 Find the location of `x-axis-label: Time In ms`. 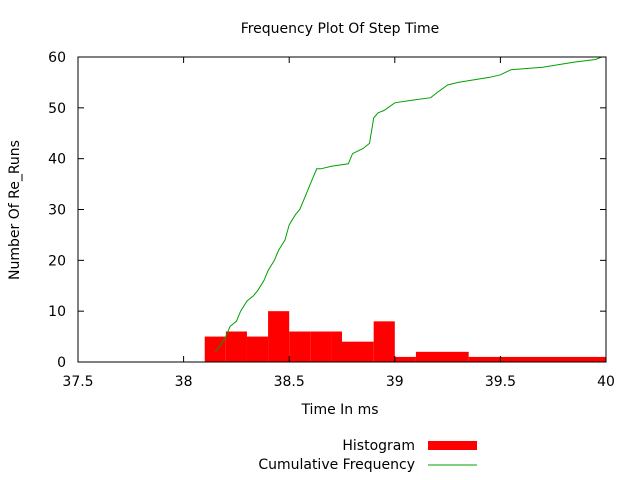

x-axis-label: Time In ms is located at coordinates (339, 410).